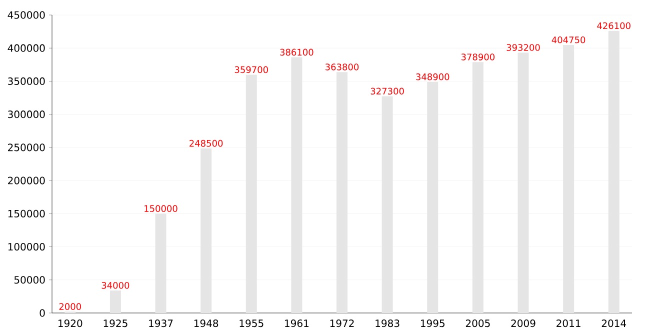  Describe the element at coordinates (252, 324) in the screenshot. I see `x-tick-label: 1955` at that location.